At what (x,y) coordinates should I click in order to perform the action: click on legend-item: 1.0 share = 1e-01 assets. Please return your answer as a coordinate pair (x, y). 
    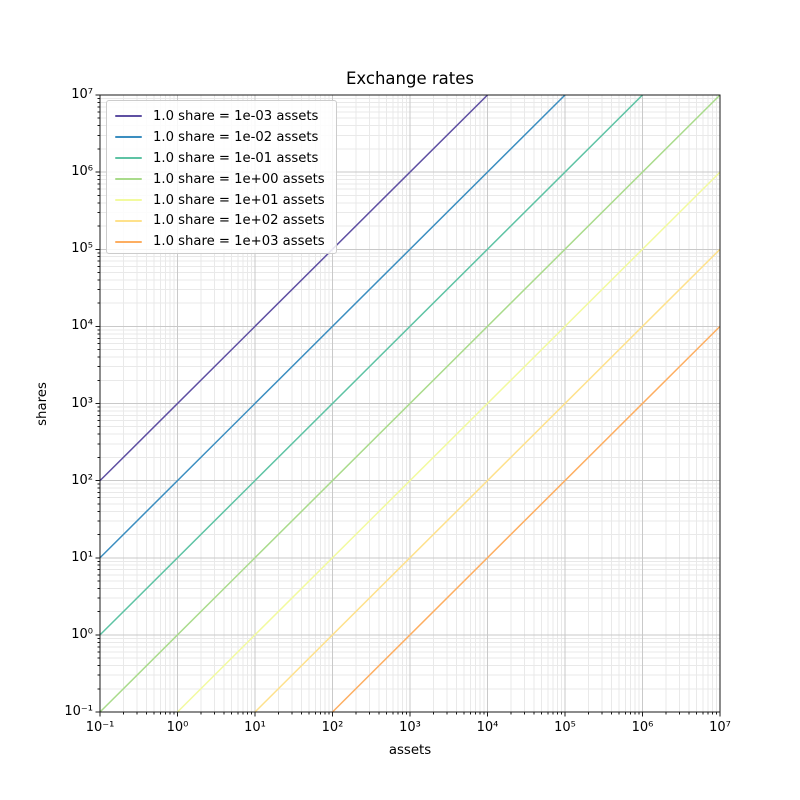
    Looking at the image, I should click on (225, 158).